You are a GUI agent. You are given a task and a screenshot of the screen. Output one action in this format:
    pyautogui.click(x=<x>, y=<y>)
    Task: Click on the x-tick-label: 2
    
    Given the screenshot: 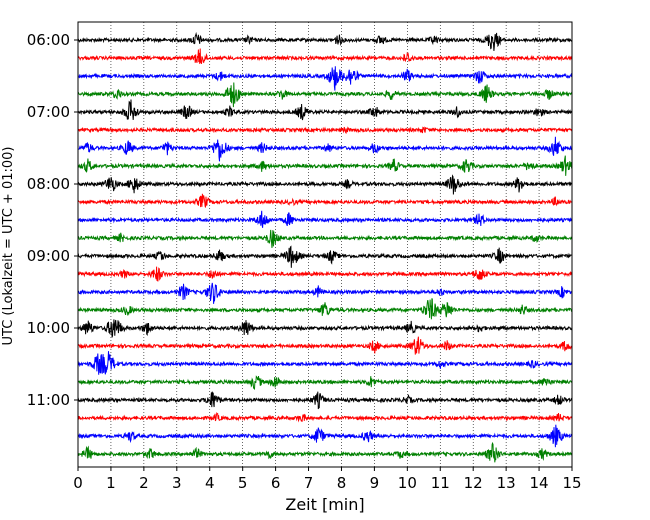 What is the action you would take?
    pyautogui.click(x=144, y=483)
    